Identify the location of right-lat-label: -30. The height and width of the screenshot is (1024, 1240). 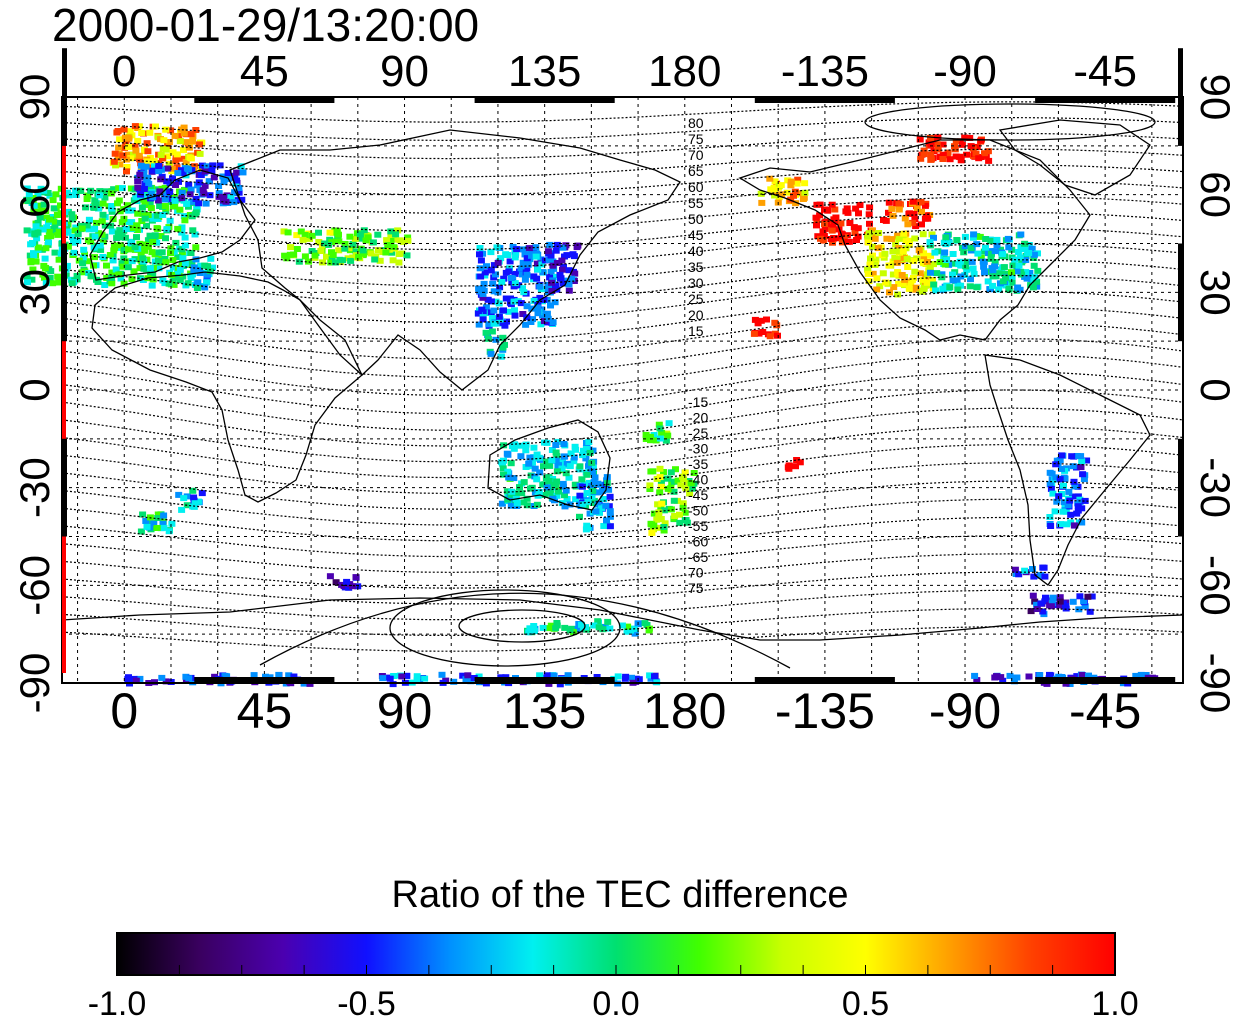
(1215, 487).